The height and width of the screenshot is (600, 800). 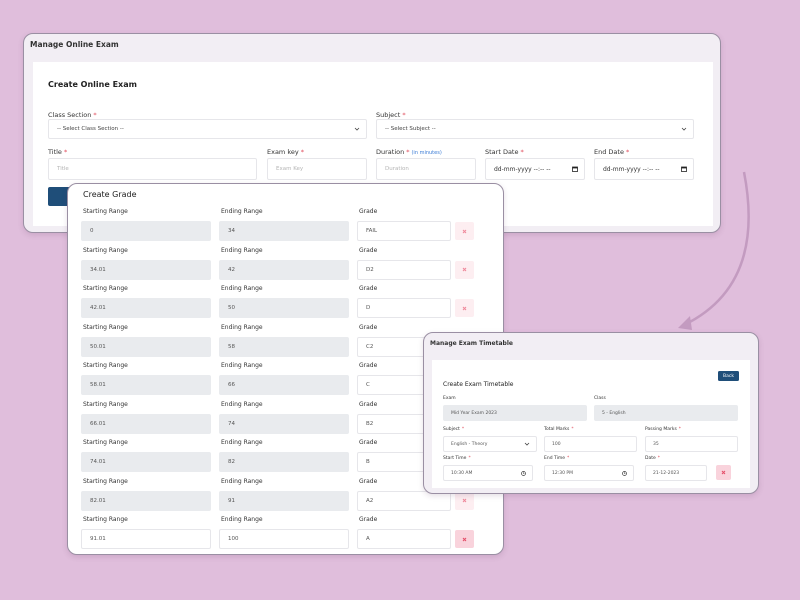 I want to click on field-label: Class, so click(x=600, y=398).